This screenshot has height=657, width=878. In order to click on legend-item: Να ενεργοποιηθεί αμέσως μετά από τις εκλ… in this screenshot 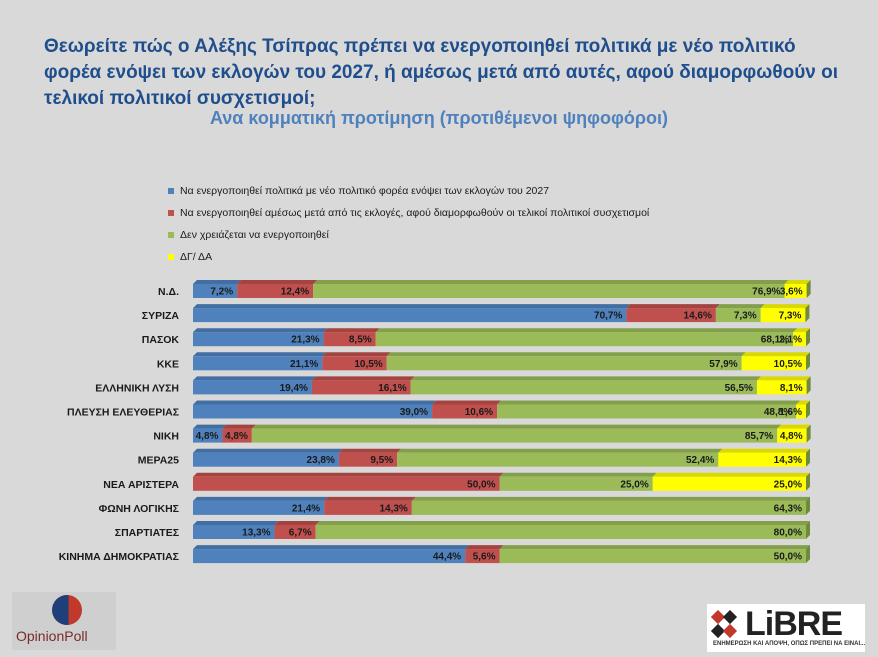, I will do `click(508, 213)`.